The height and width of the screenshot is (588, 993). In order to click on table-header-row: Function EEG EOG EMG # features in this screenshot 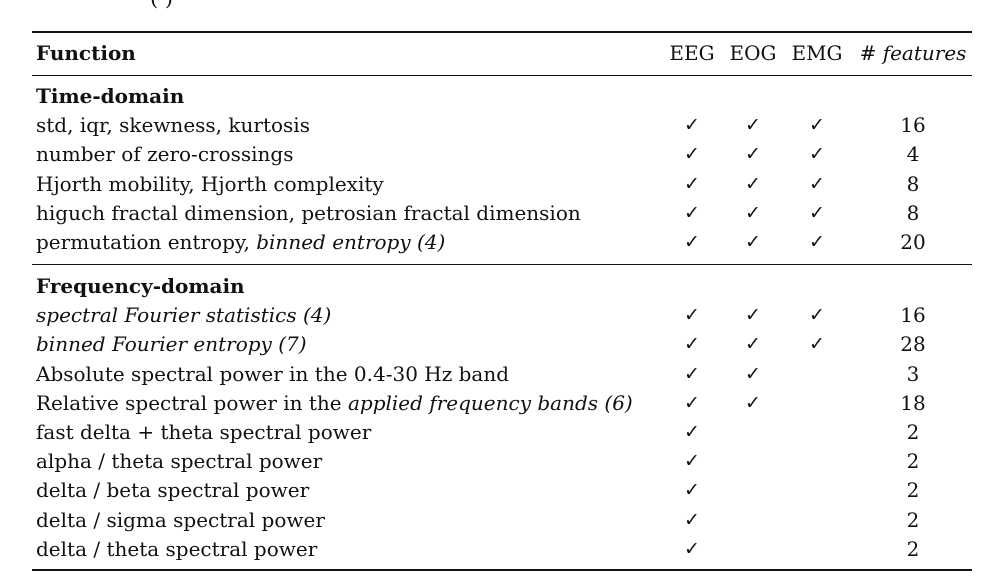, I will do `click(496, 53)`.